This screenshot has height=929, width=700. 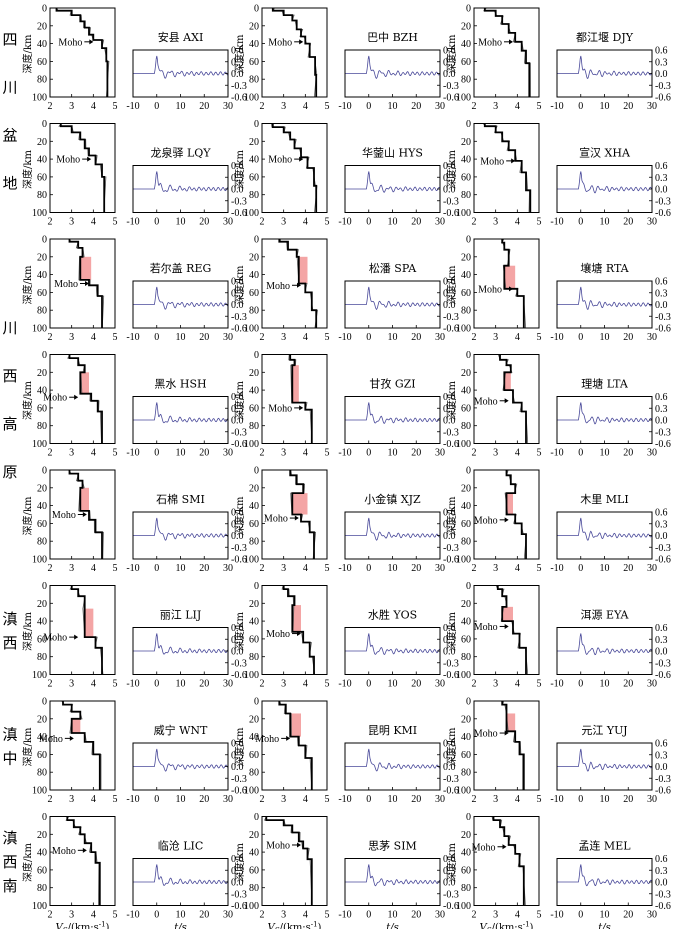 What do you see at coordinates (156, 337) in the screenshot?
I see `rf-time-tick-label: 0` at bounding box center [156, 337].